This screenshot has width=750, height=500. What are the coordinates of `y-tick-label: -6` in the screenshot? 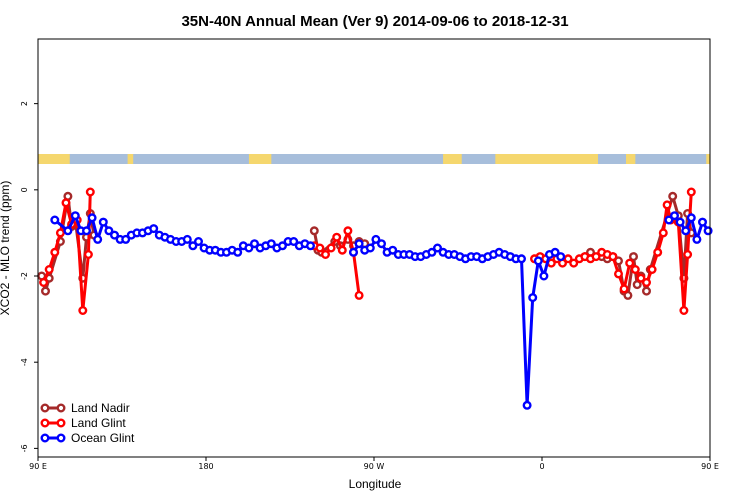 It's located at (24, 448).